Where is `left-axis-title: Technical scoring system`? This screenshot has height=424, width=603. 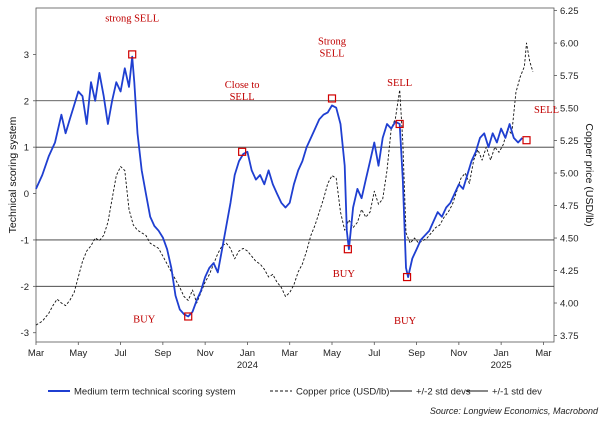 left-axis-title: Technical scoring system is located at coordinates (13, 174).